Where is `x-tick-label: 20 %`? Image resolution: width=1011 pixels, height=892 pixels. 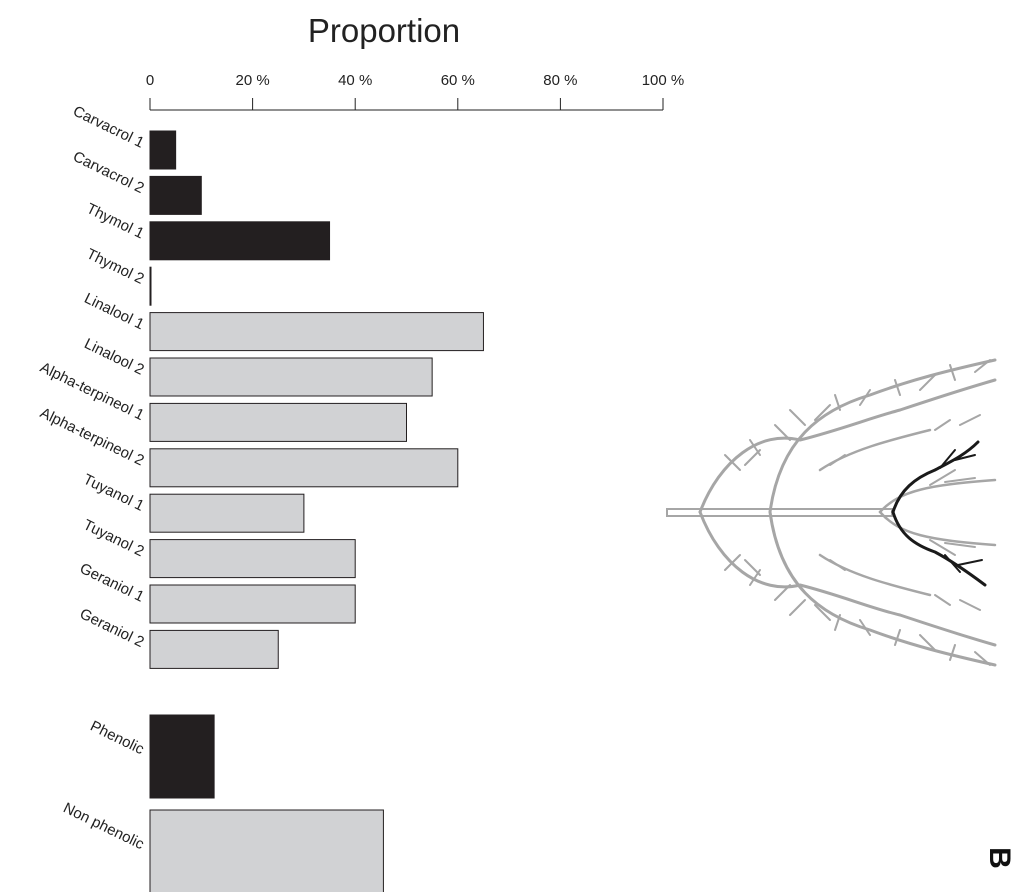
x-tick-label: 20 % is located at coordinates (252, 80).